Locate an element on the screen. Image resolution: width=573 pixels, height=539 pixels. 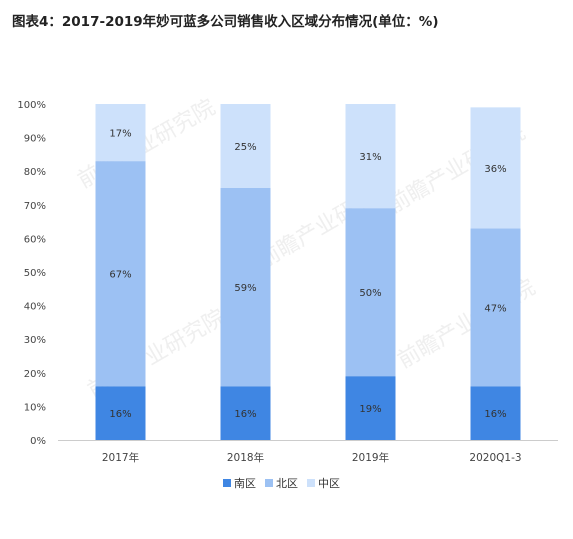
data-label: 59% is located at coordinates (245, 288).